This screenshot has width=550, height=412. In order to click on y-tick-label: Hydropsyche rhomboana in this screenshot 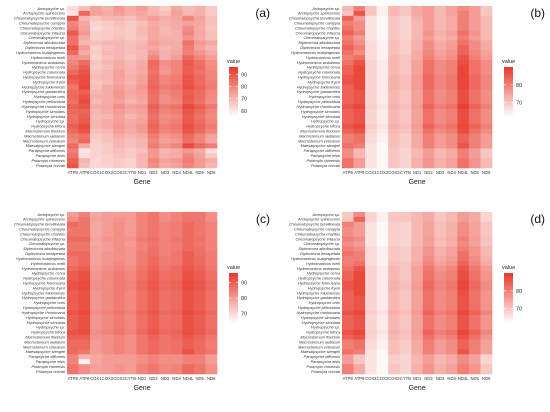, I will do `click(44, 312)`.